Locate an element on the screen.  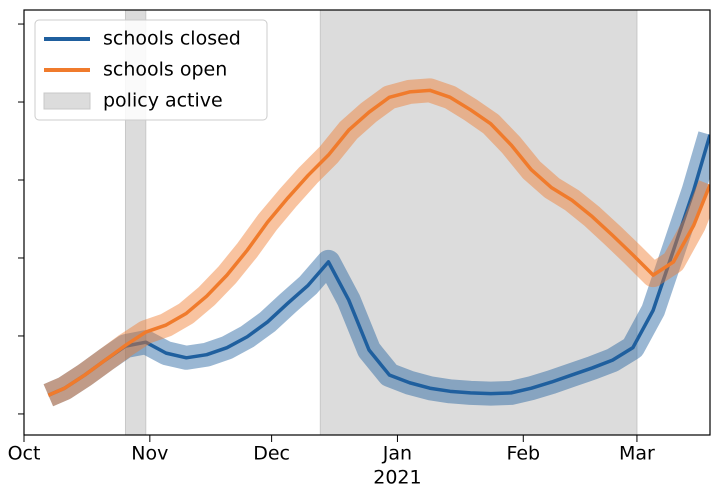
x-tick-label: Oct is located at coordinates (24, 454).